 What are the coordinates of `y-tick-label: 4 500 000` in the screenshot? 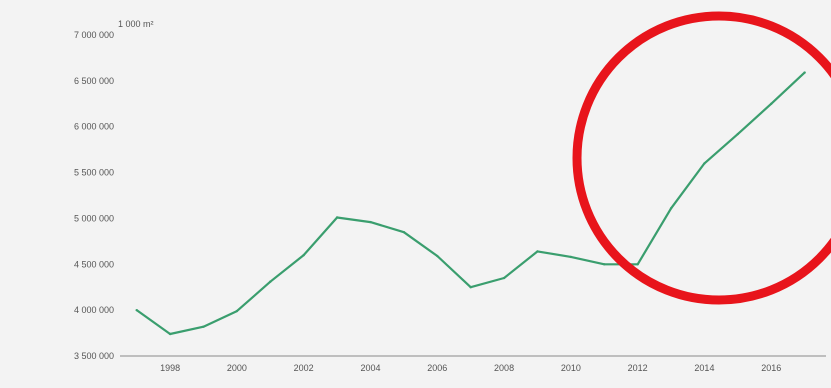 It's located at (94, 264).